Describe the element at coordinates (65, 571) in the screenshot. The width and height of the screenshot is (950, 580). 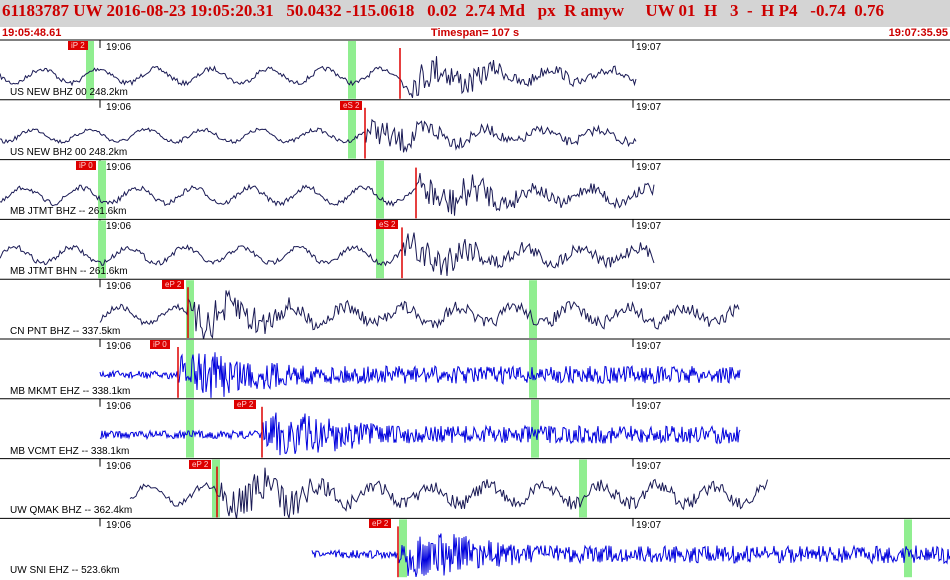
I see `station-label: UW SNI EHZ -- 523.6km` at that location.